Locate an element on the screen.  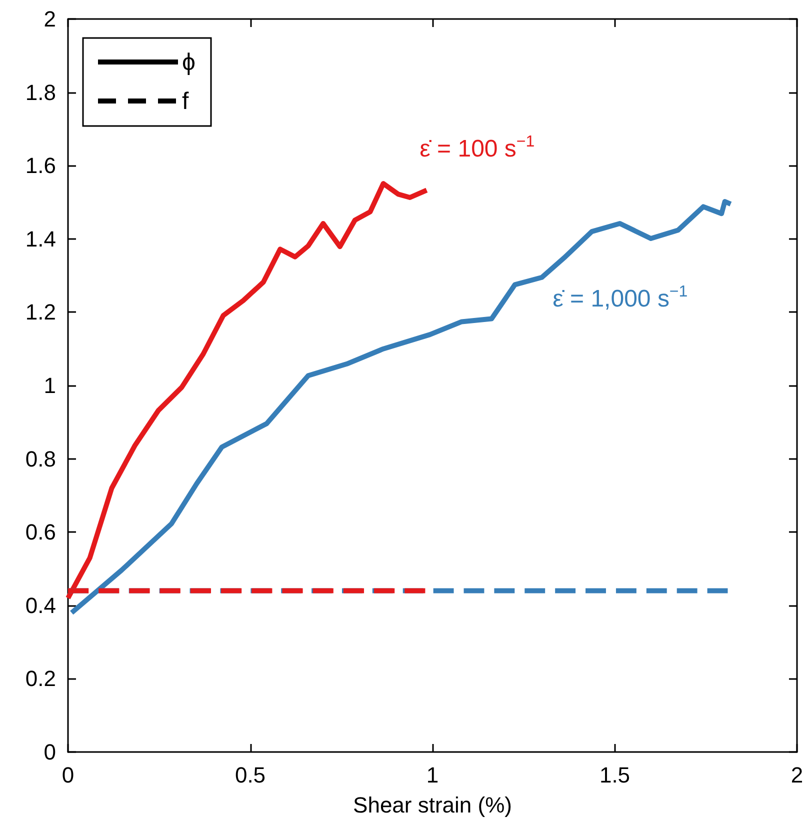
y-tick-label: 1.8 is located at coordinates (40, 92).